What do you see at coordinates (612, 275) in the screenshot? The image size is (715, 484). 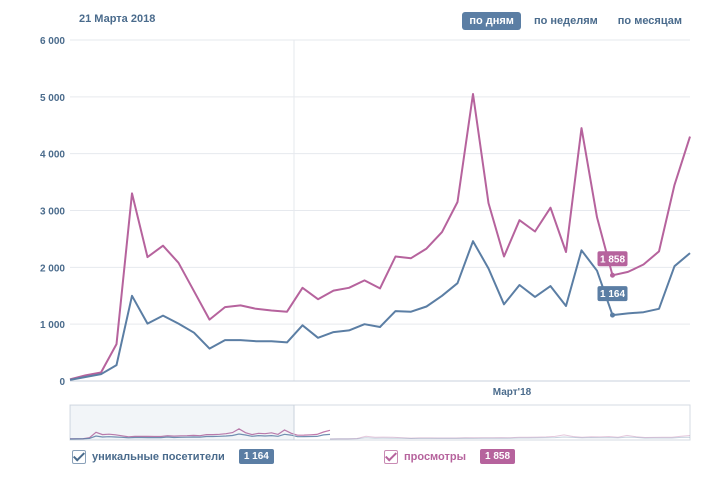 I see `views-highlight-point` at bounding box center [612, 275].